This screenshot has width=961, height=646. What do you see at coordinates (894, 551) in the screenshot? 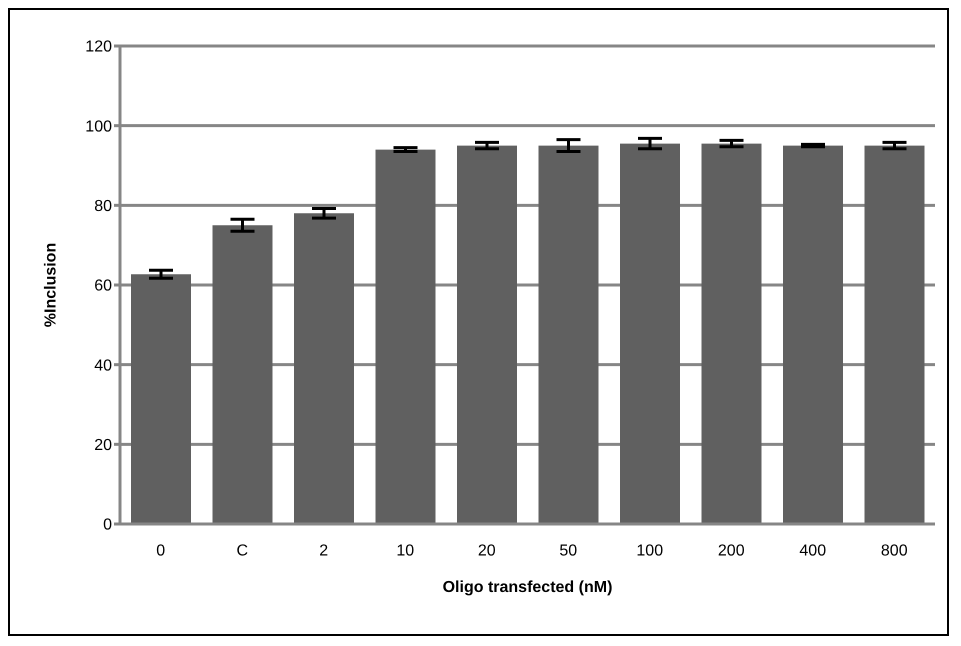
I see `x-tick-label: 800` at bounding box center [894, 551].